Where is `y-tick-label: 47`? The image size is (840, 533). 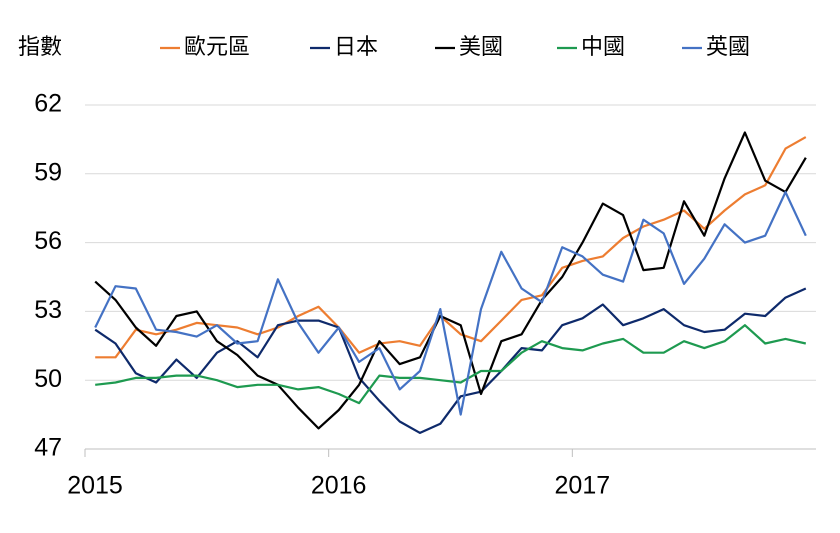
y-tick-label: 47 is located at coordinates (48, 448).